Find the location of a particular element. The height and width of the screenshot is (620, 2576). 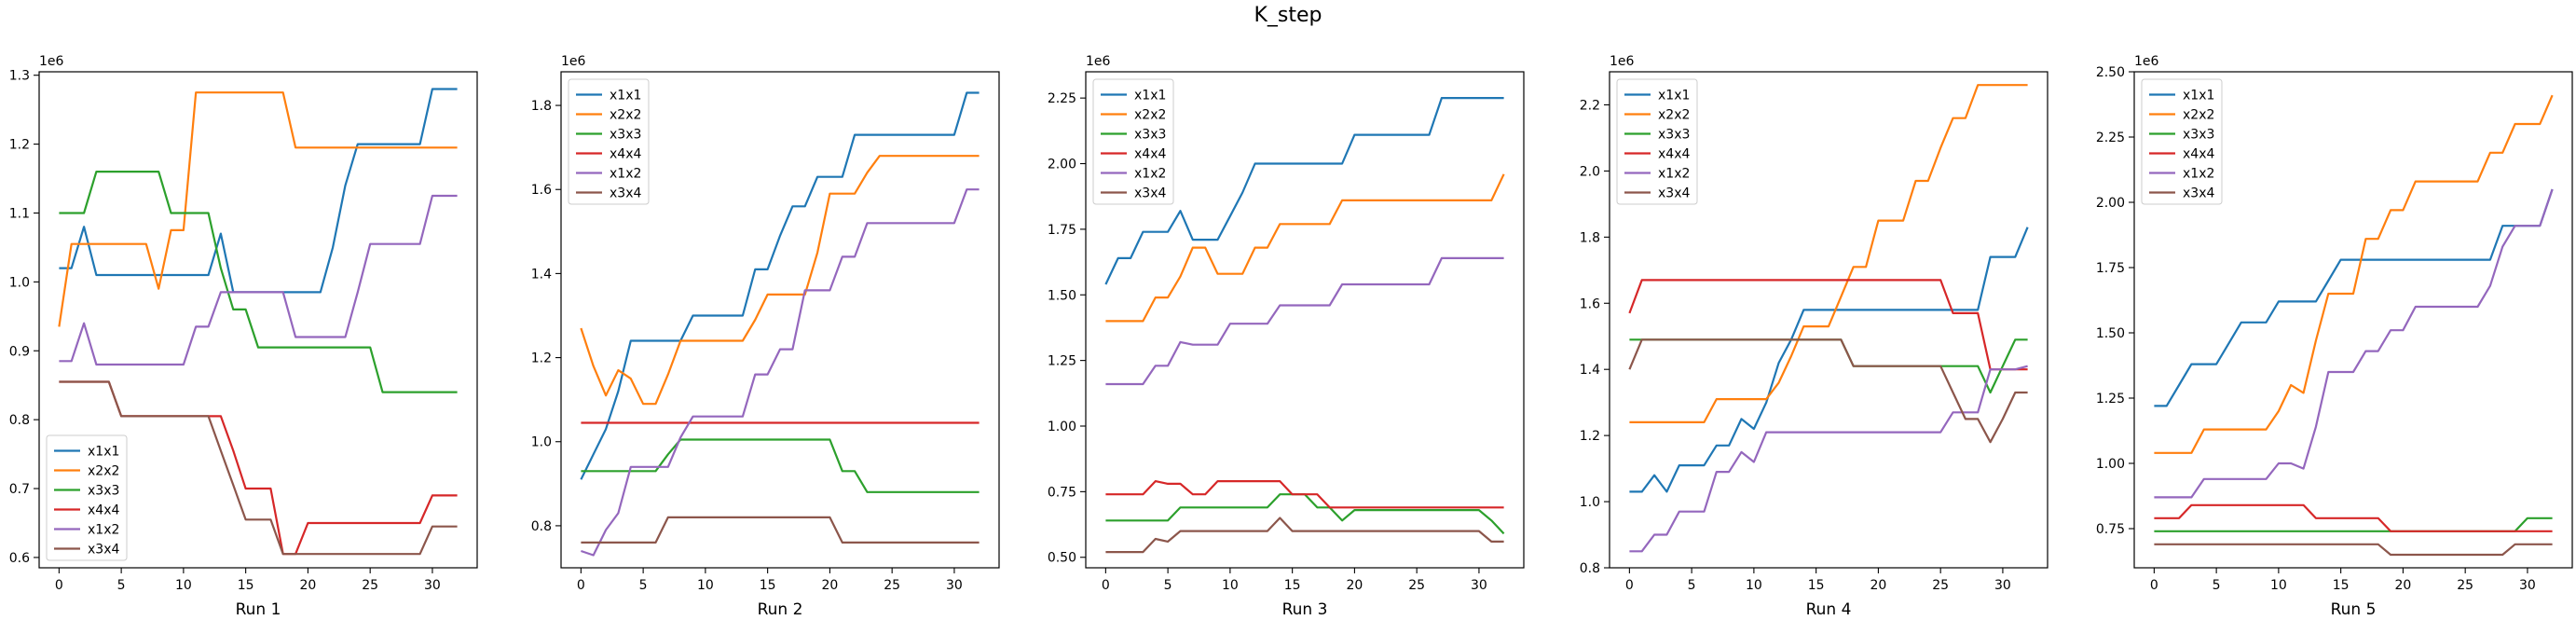

y-tick-label: 2.2 is located at coordinates (1590, 105).